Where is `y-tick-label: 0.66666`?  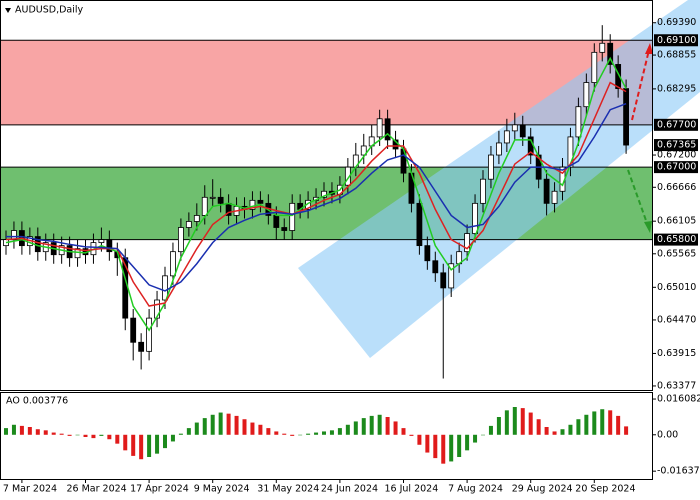
y-tick-label: 0.66666 is located at coordinates (676, 187).